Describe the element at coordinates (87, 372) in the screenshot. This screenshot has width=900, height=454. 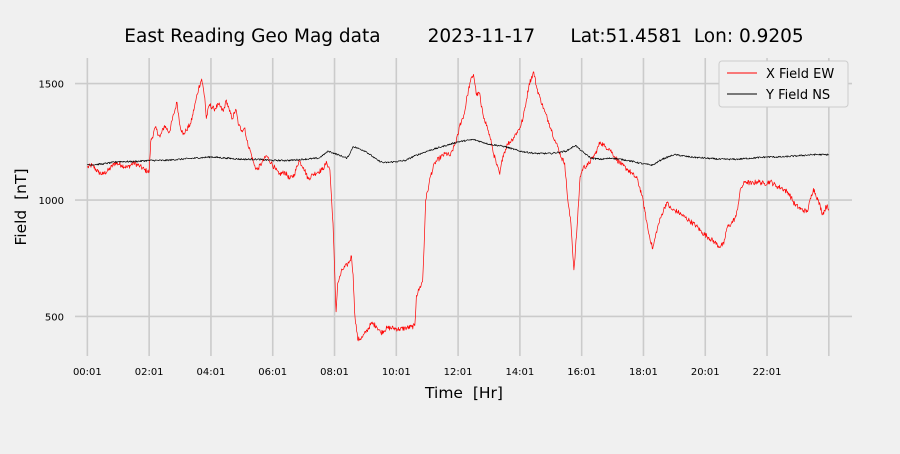
I see `x-tick-label: 00:01` at that location.